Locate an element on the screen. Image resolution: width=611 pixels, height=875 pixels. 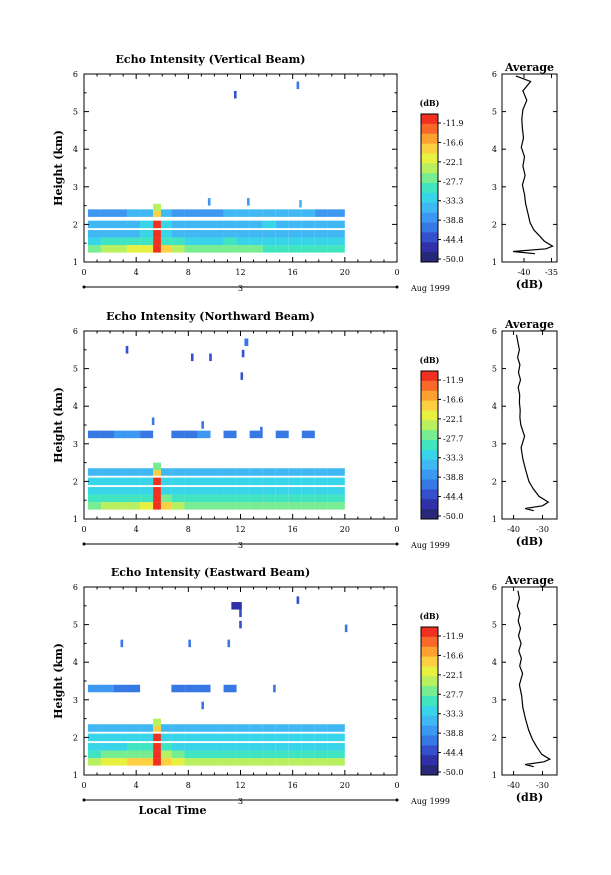
profile-y-tick-label: 5 is located at coordinates (494, 112).